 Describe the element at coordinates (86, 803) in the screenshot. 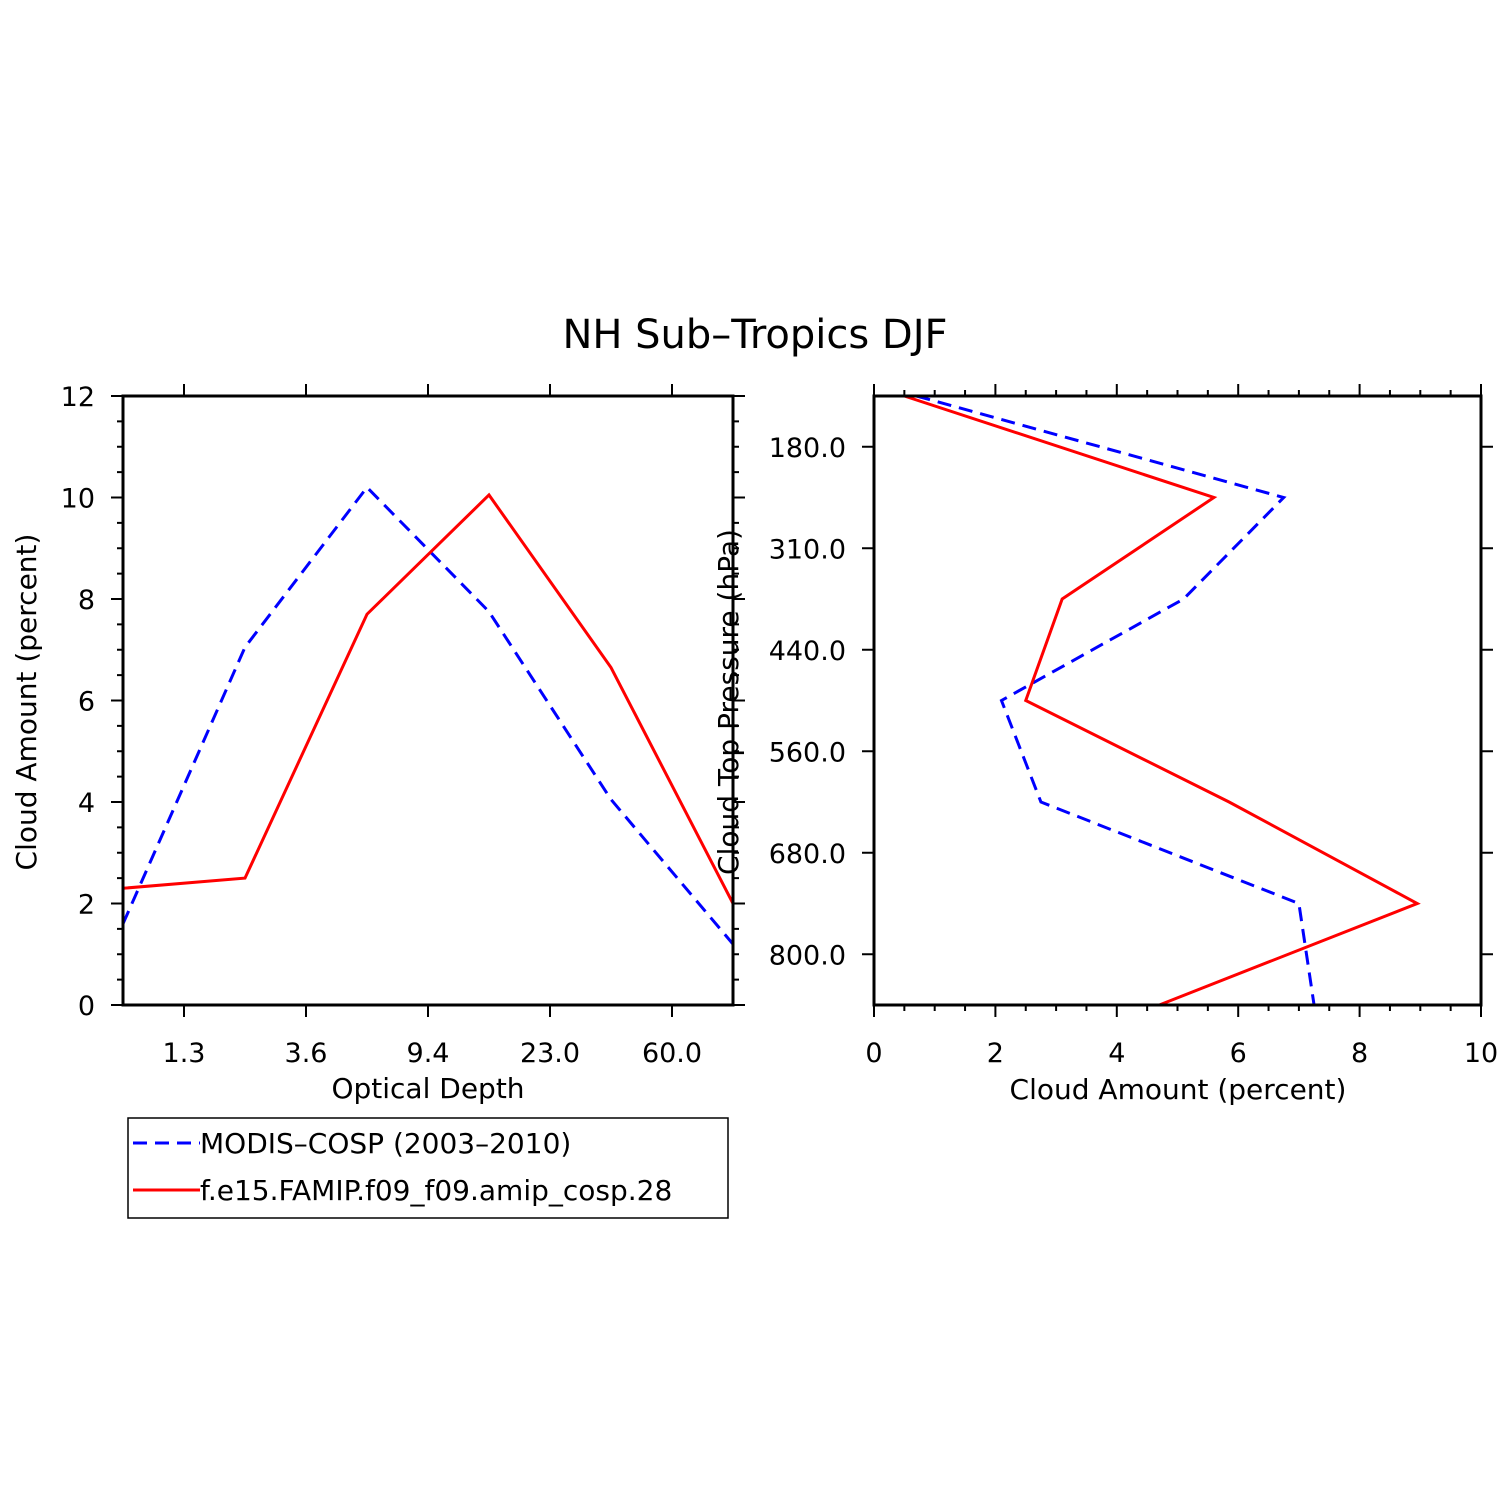

I see `left-y-tick-label: 4` at that location.